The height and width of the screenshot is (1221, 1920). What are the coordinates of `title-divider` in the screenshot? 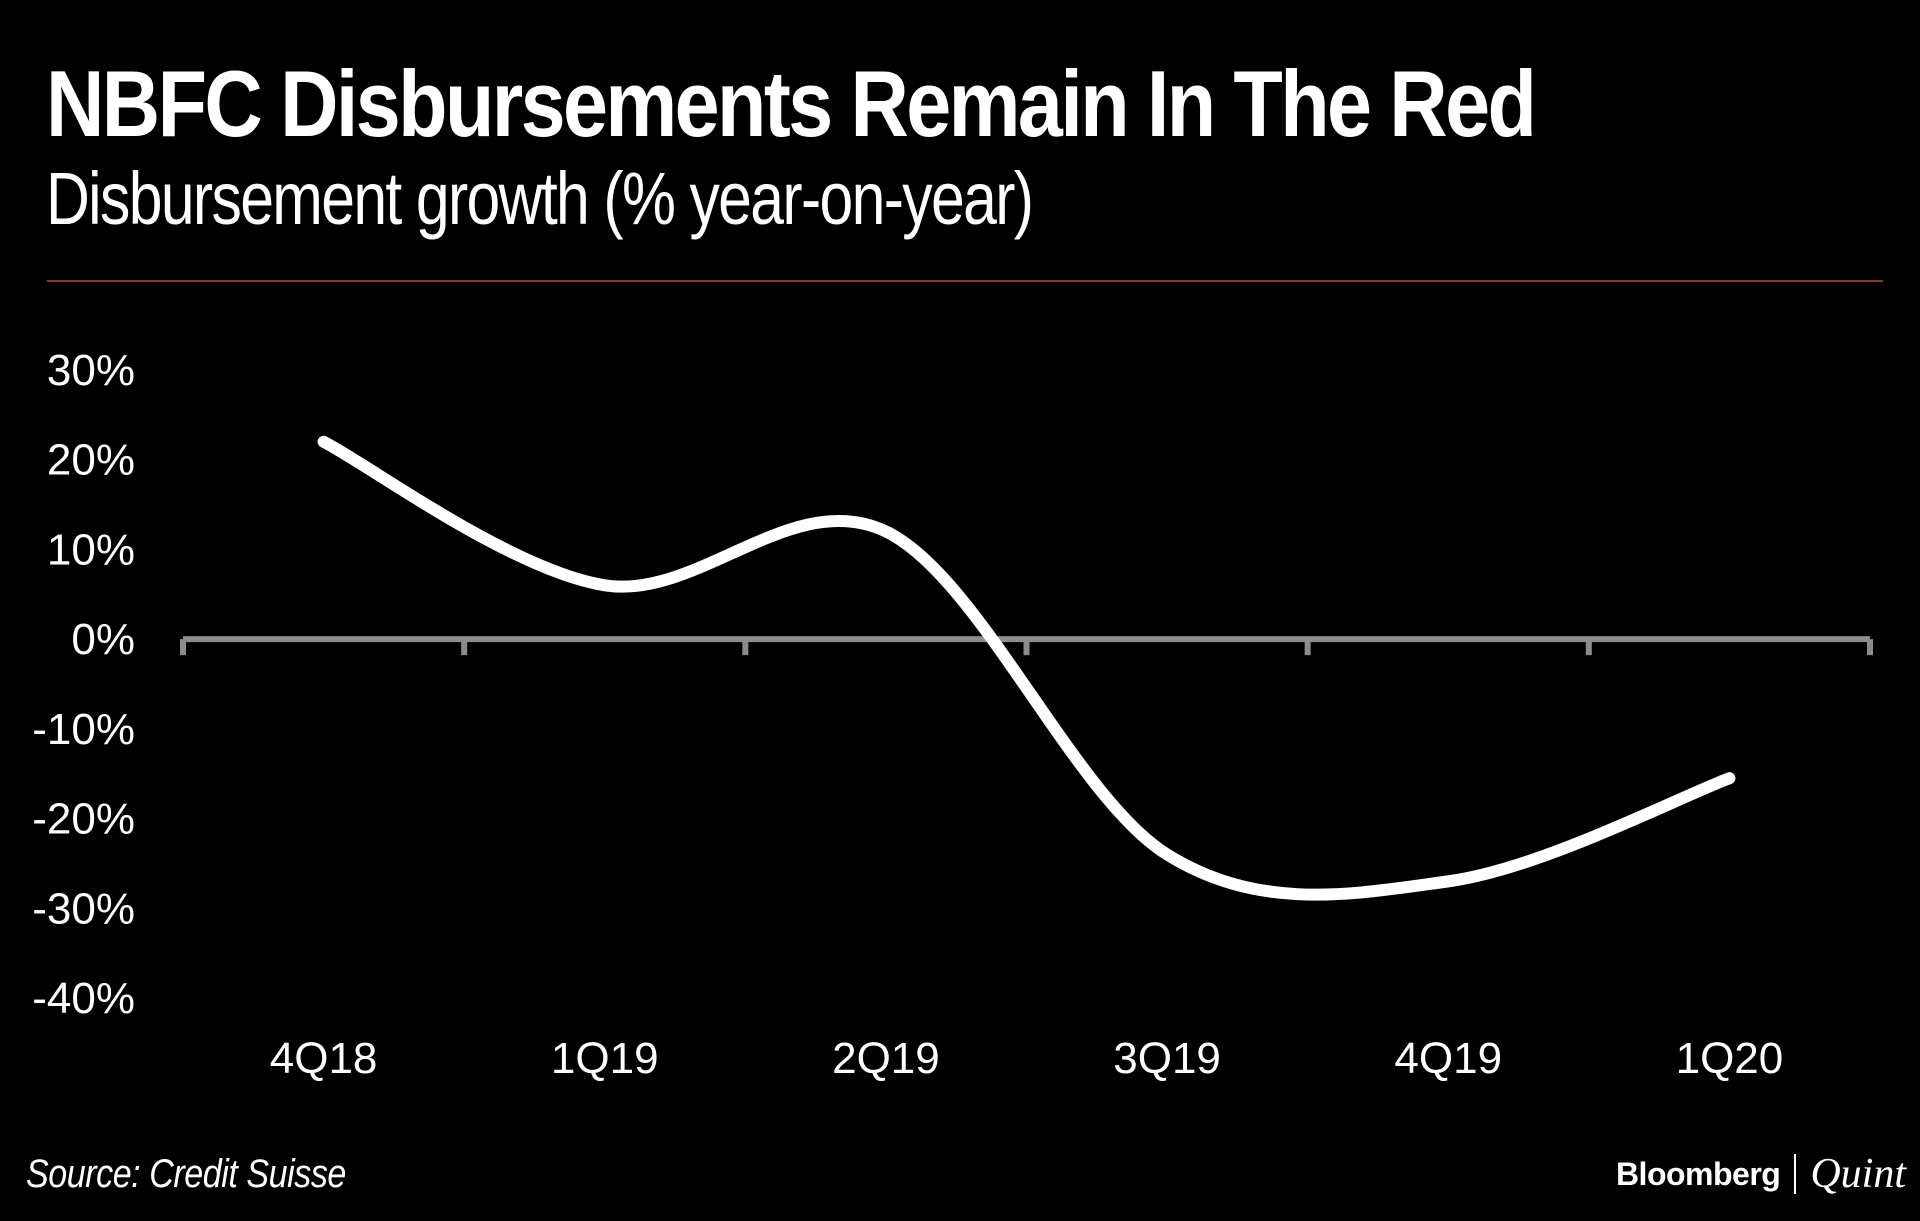 It's located at (965, 281).